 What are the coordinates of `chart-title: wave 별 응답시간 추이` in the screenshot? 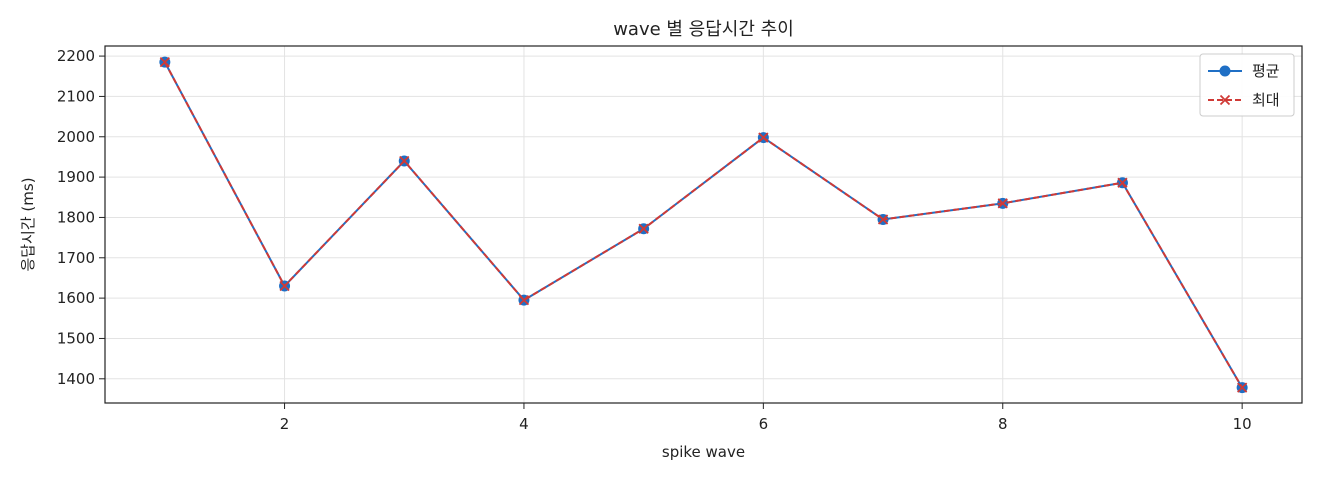 It's located at (703, 29).